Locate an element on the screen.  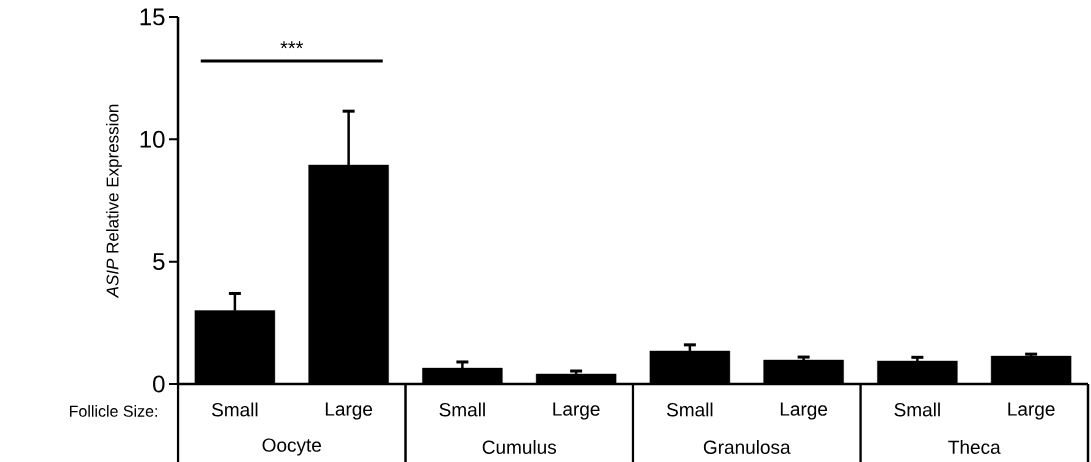
text: Granulosa is located at coordinates (747, 447).